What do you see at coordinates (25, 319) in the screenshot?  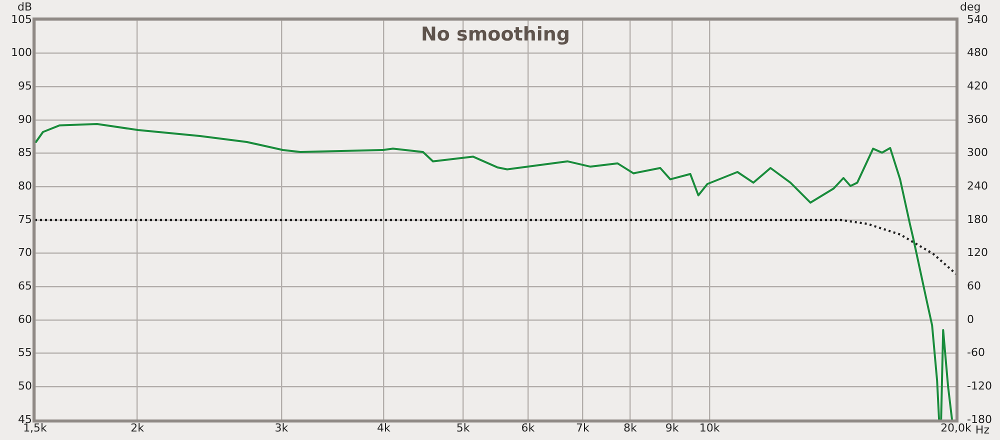 I see `y-tick-label: 60` at bounding box center [25, 319].